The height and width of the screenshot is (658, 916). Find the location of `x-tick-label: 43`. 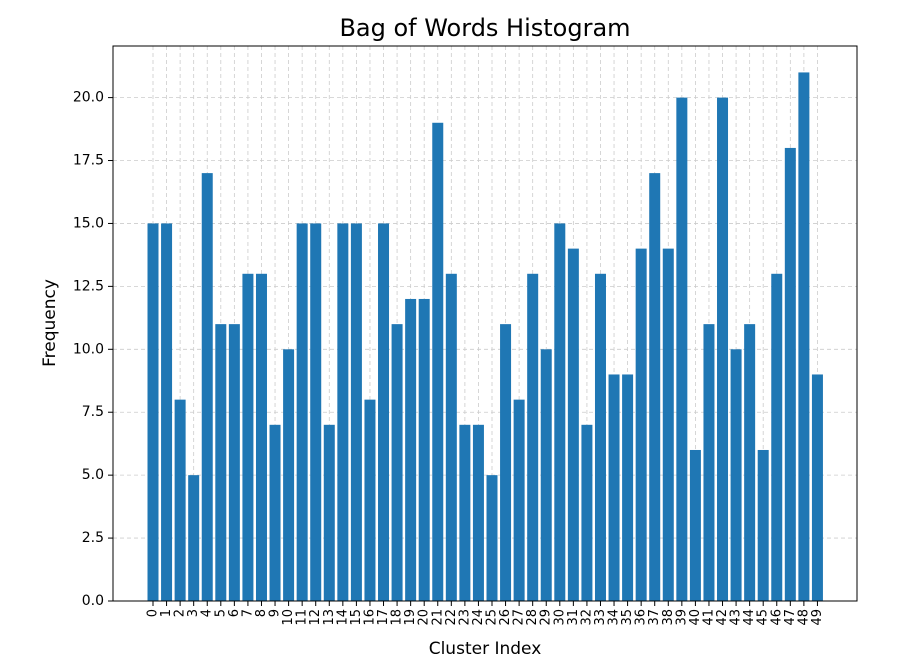

x-tick-label: 43 is located at coordinates (736, 617).